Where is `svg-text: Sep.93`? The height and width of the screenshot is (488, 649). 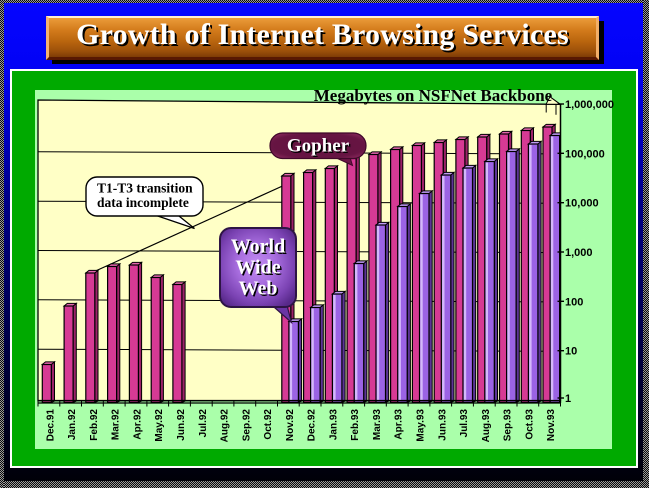
svg-text: Sep.93 is located at coordinates (508, 425).